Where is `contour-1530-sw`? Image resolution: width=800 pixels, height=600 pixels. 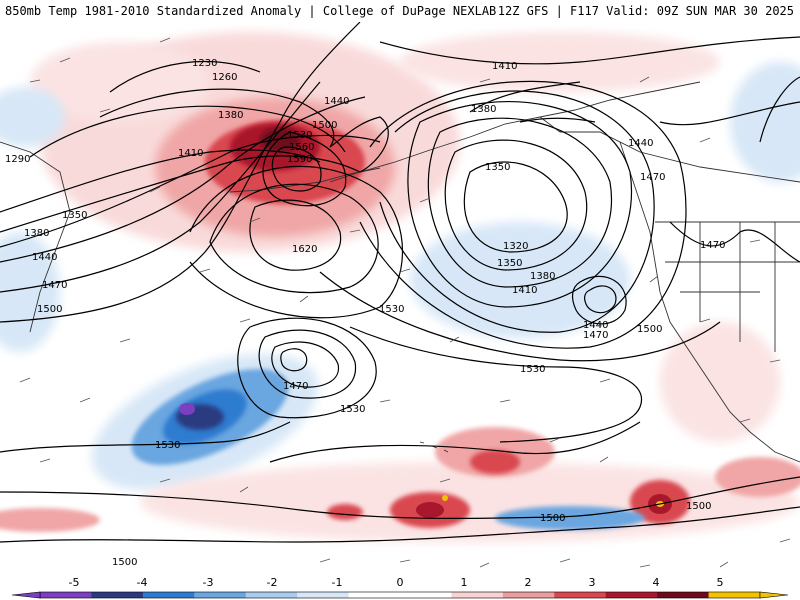 contour-1530-sw is located at coordinates (145, 437).